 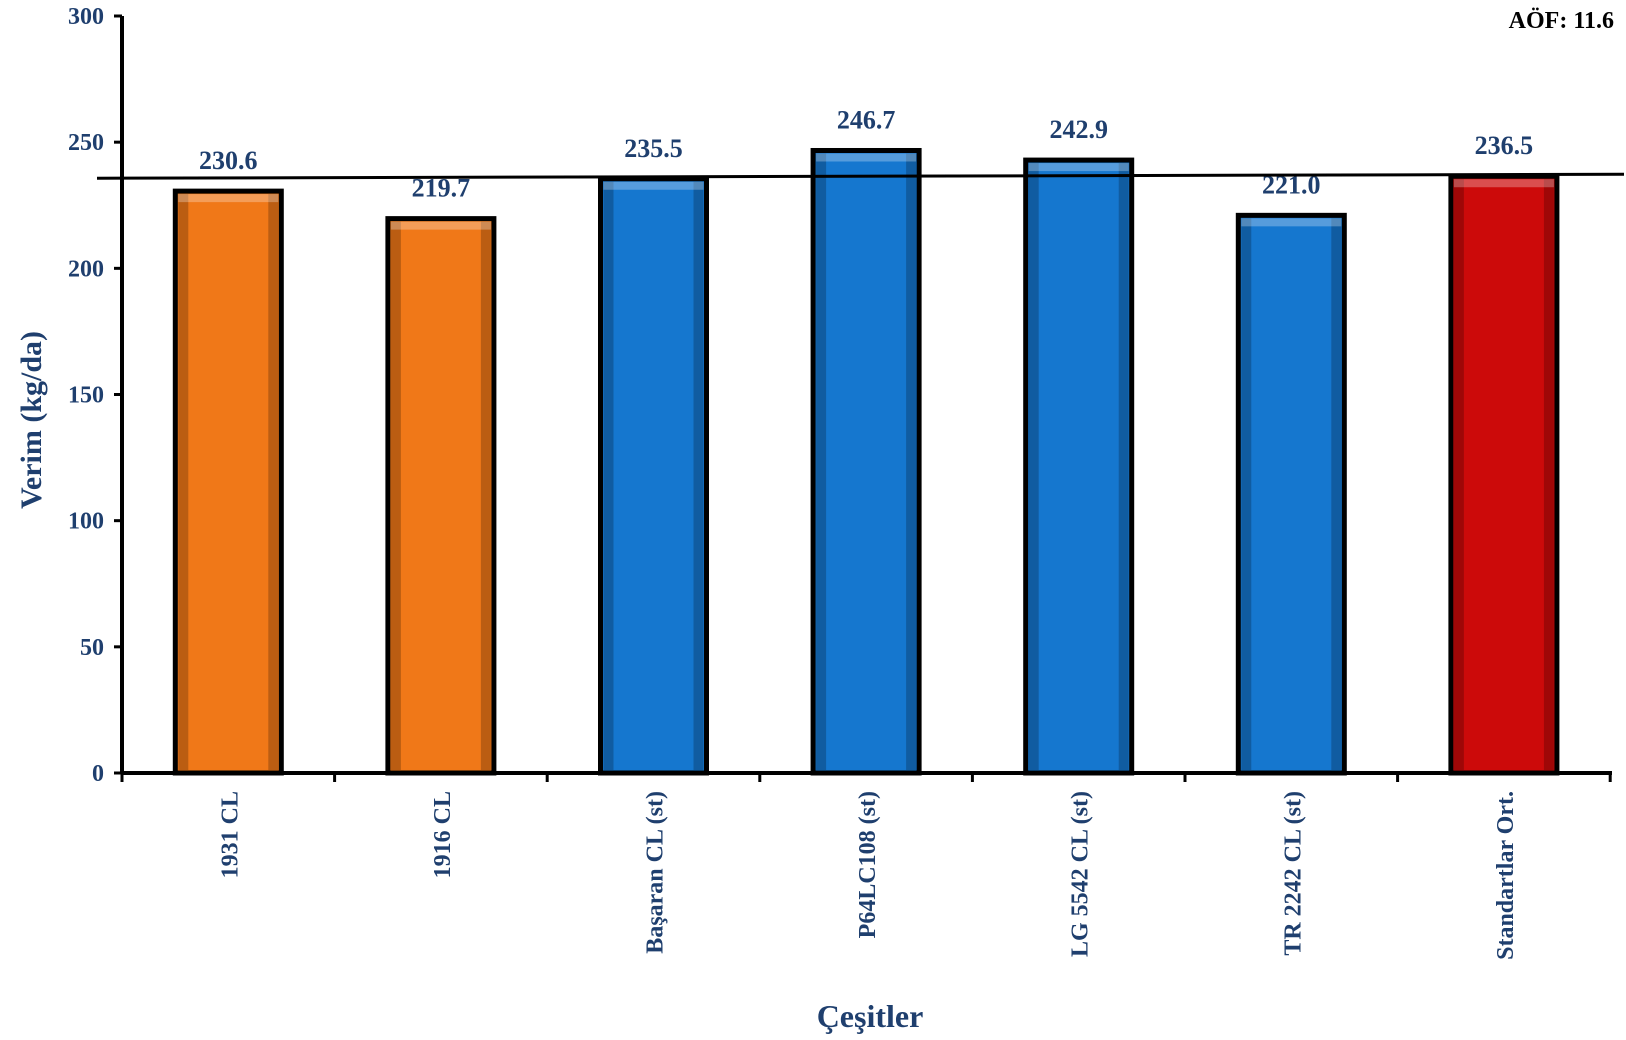 I want to click on data-label: 246.7, so click(x=866, y=119).